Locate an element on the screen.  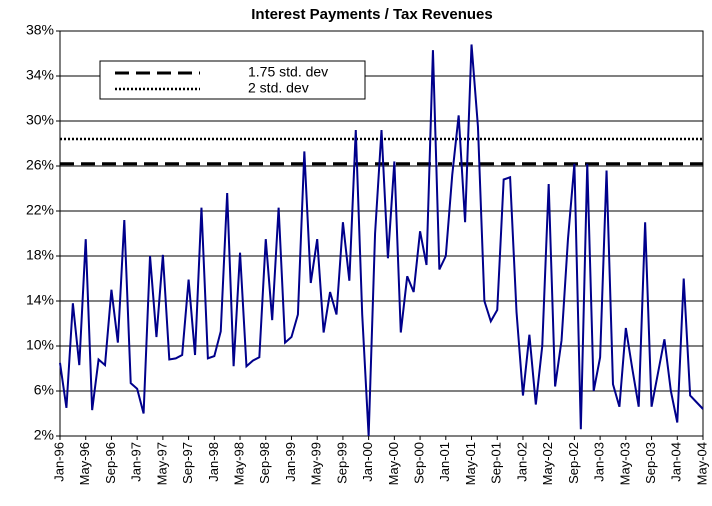
chart-title: Interest Payments / Tax Revenues is located at coordinates (372, 14).